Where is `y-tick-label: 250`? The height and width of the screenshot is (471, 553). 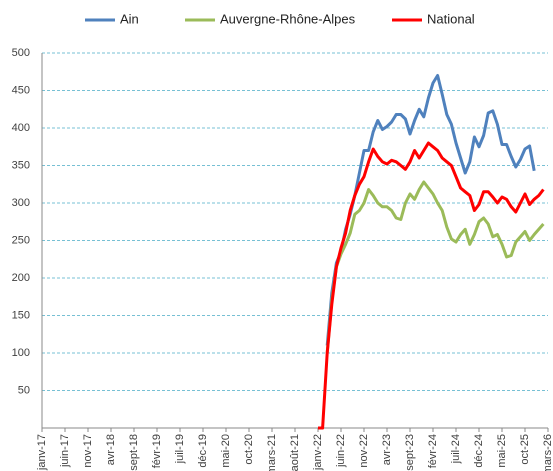
y-tick-label: 250 is located at coordinates (21, 240).